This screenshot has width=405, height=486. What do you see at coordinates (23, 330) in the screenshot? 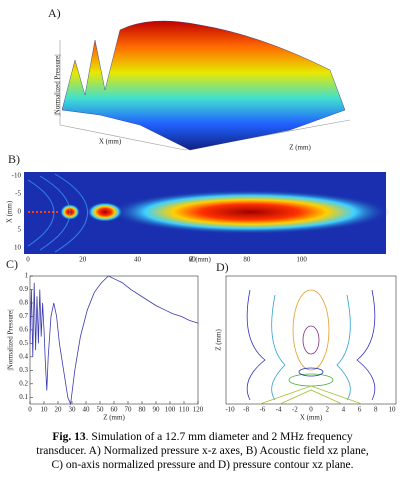
I see `y-tick-label: 0.6` at bounding box center [23, 330].